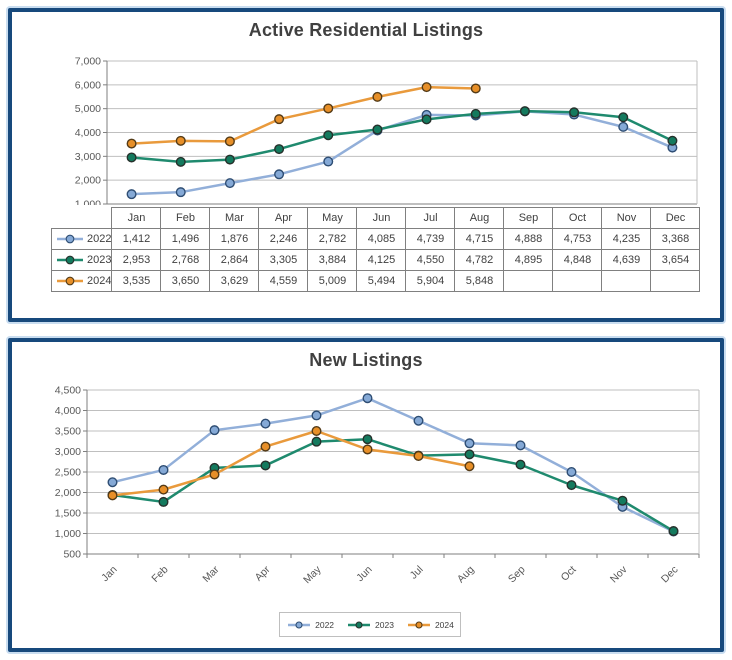 The image size is (732, 660). I want to click on month-header-cell: Nov, so click(626, 218).